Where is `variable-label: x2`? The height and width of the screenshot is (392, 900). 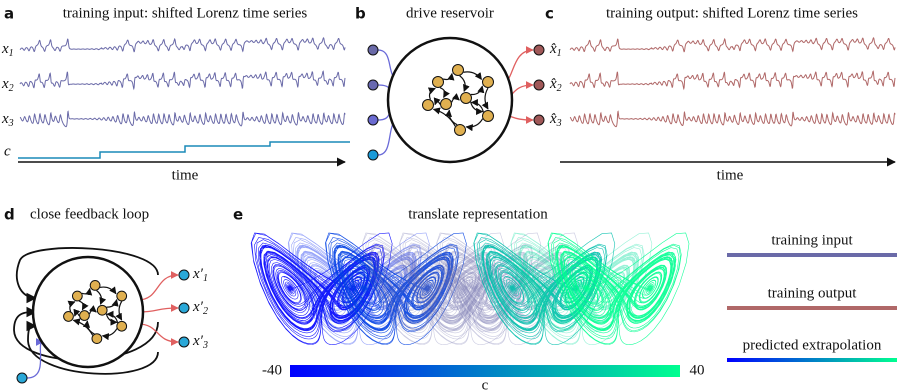
variable-label: x2 is located at coordinates (7, 85).